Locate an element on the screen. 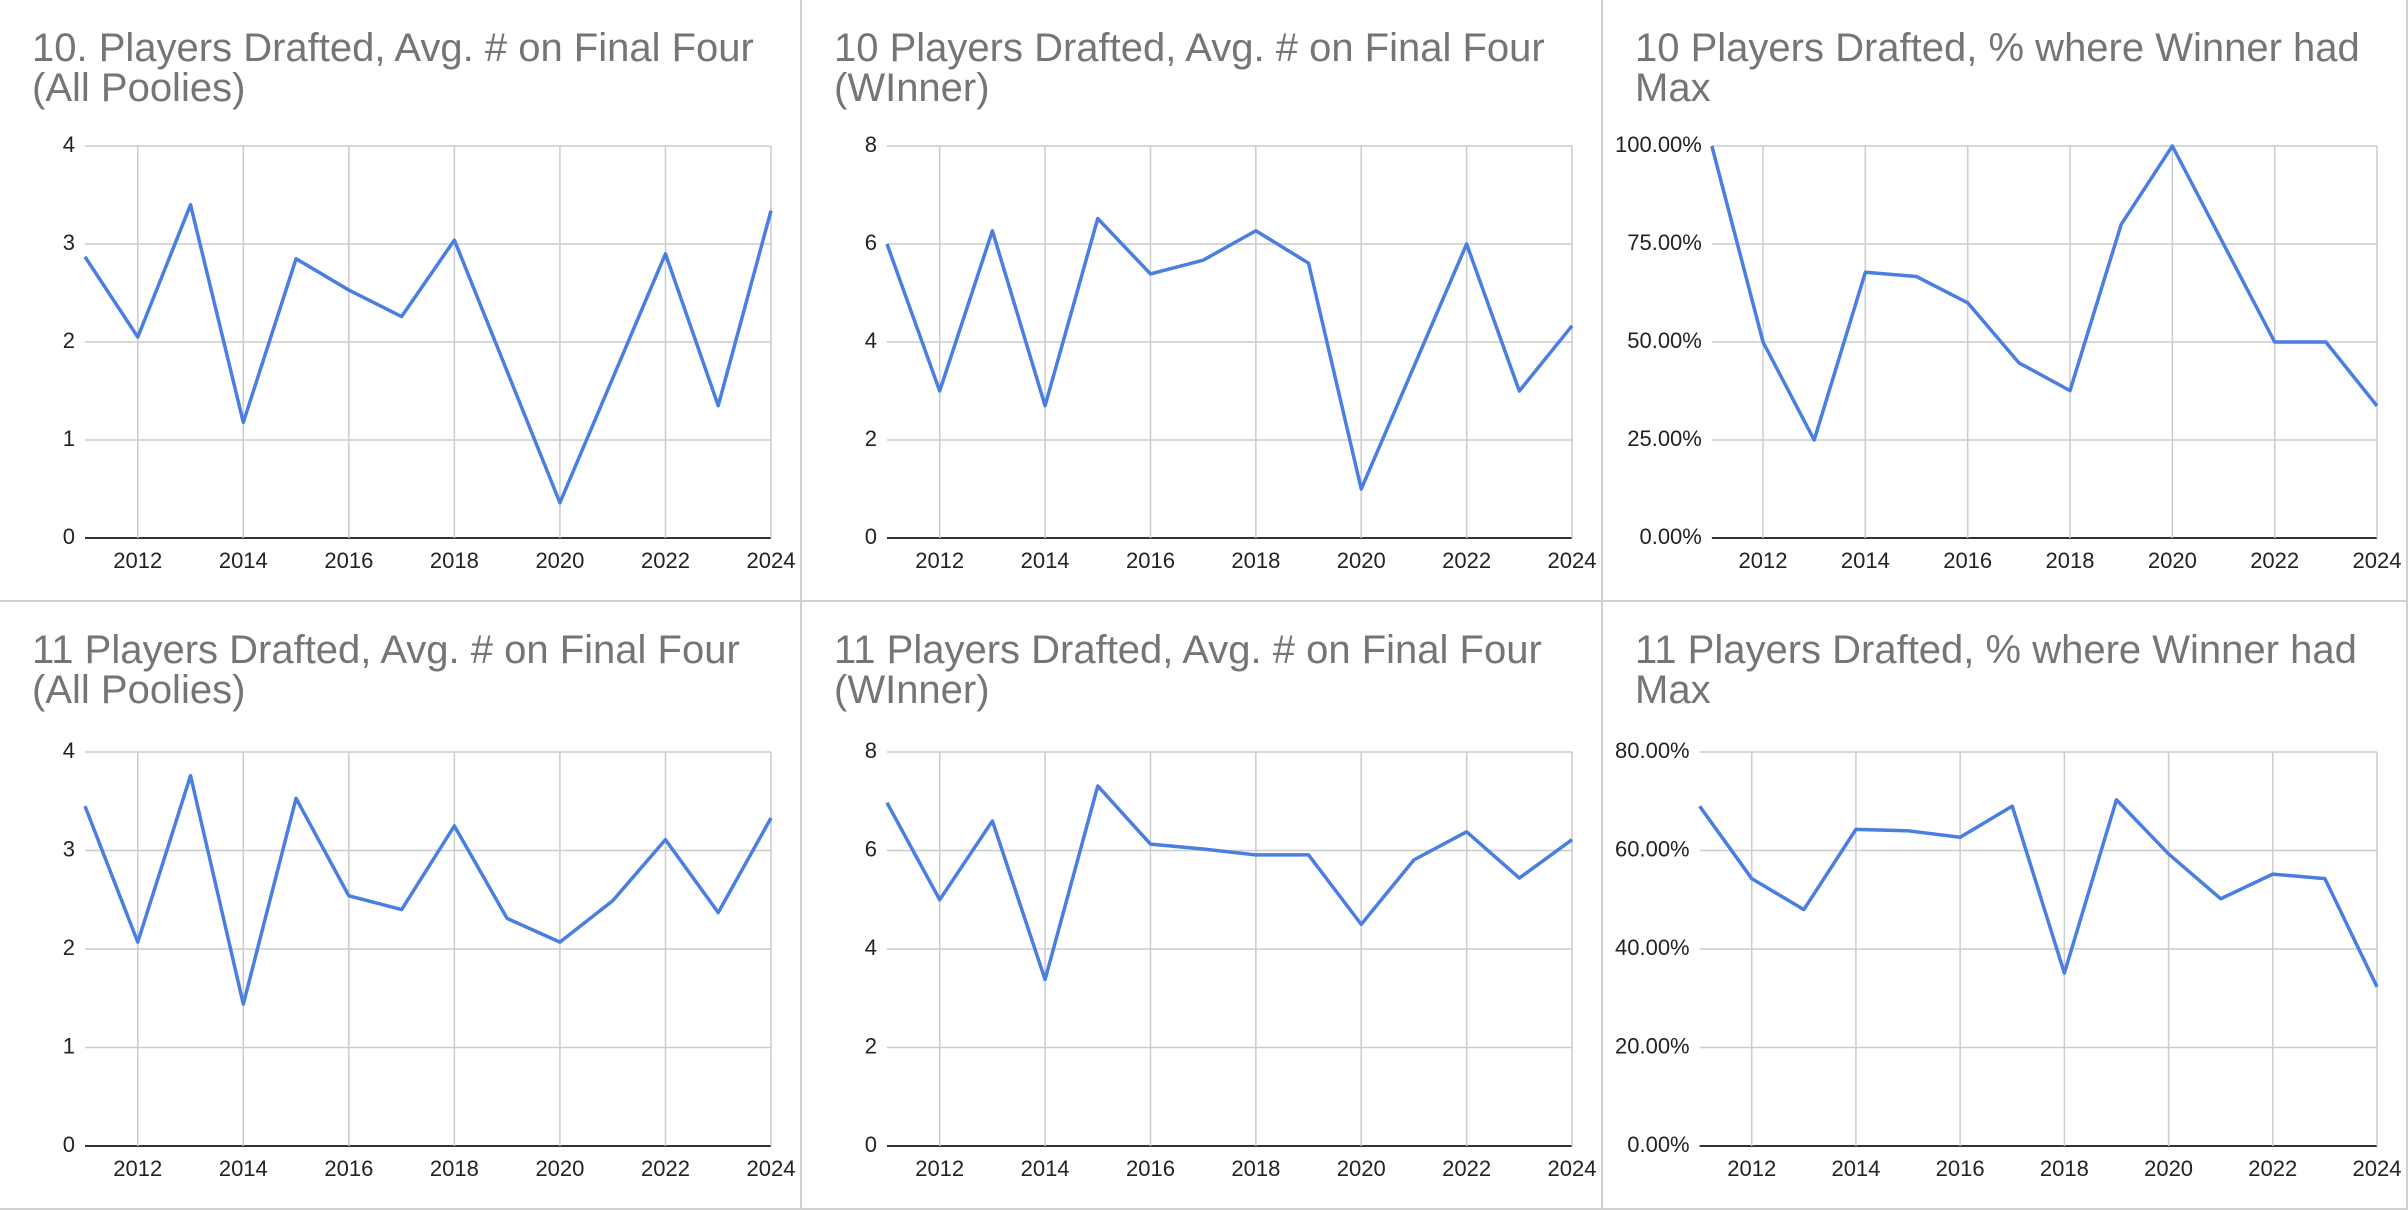  y-tick-label: 80.00% is located at coordinates (1652, 750).